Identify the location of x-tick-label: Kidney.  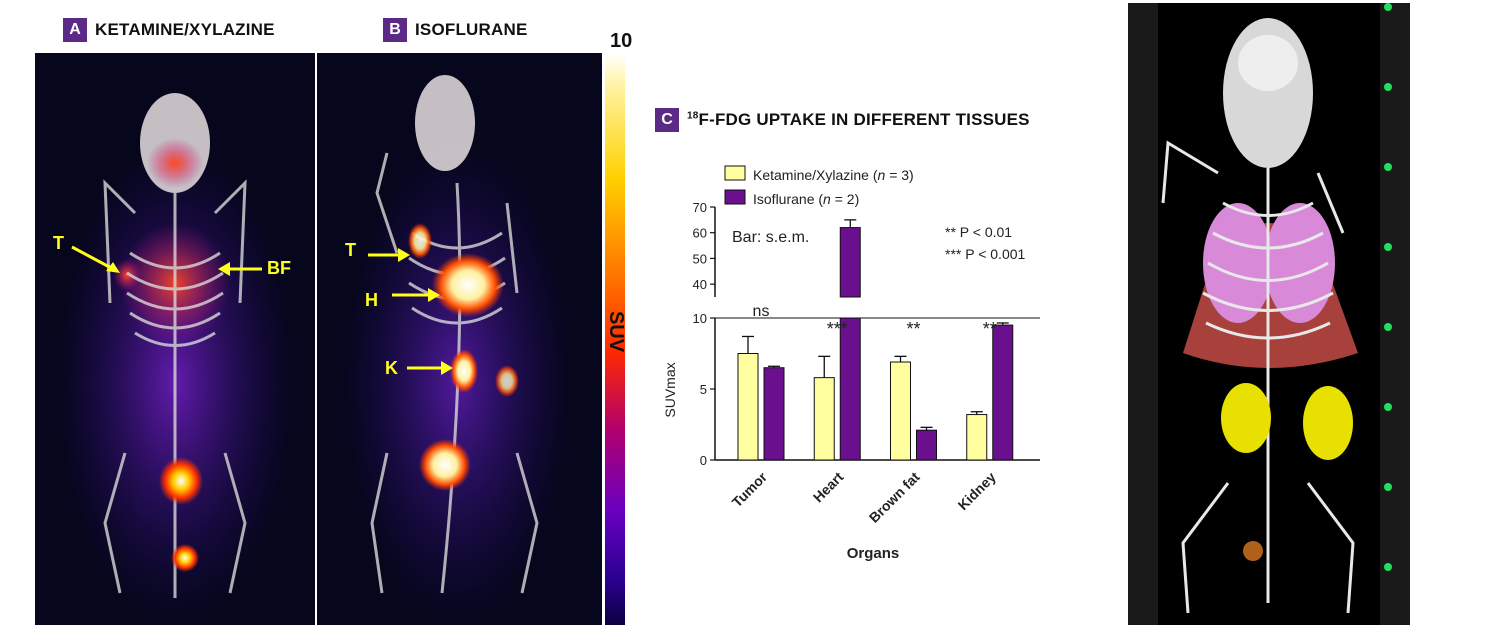
(977, 491).